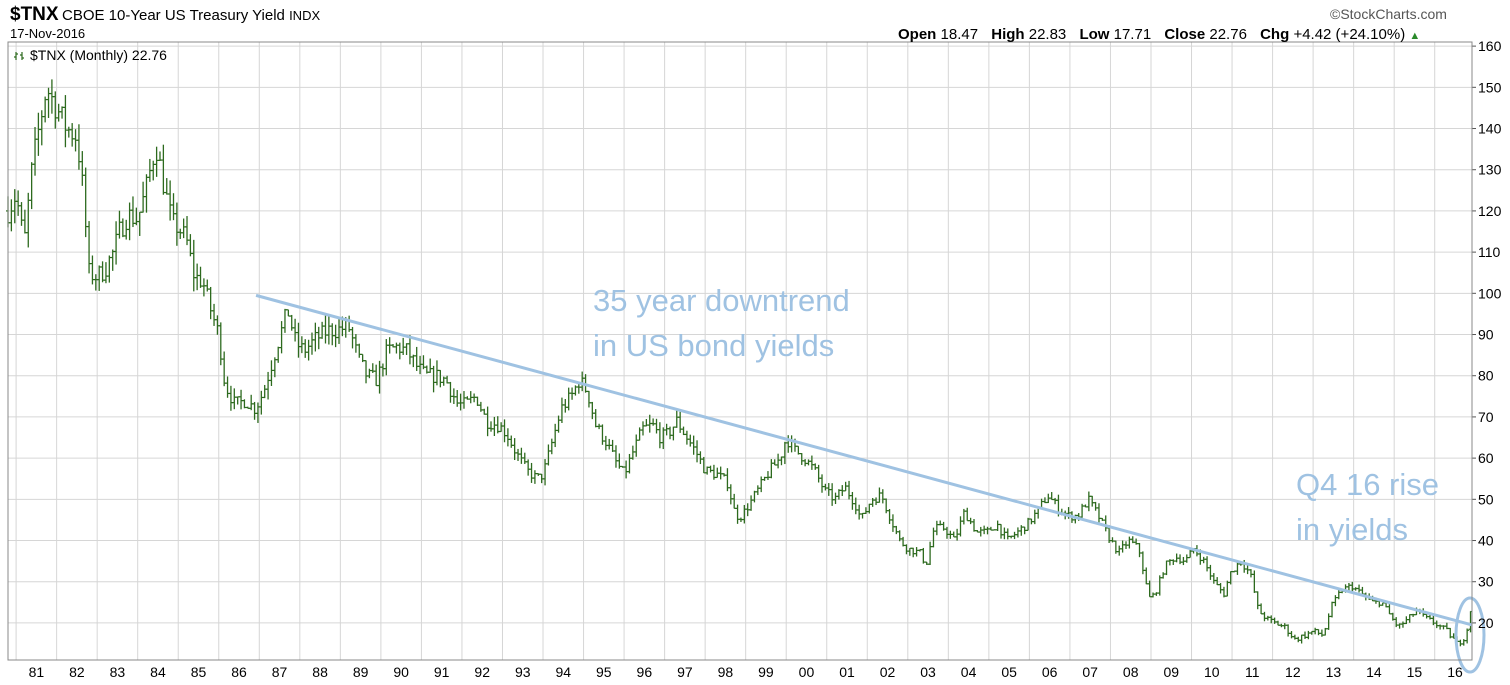 The height and width of the screenshot is (685, 1510). I want to click on open-label: Open, so click(917, 34).